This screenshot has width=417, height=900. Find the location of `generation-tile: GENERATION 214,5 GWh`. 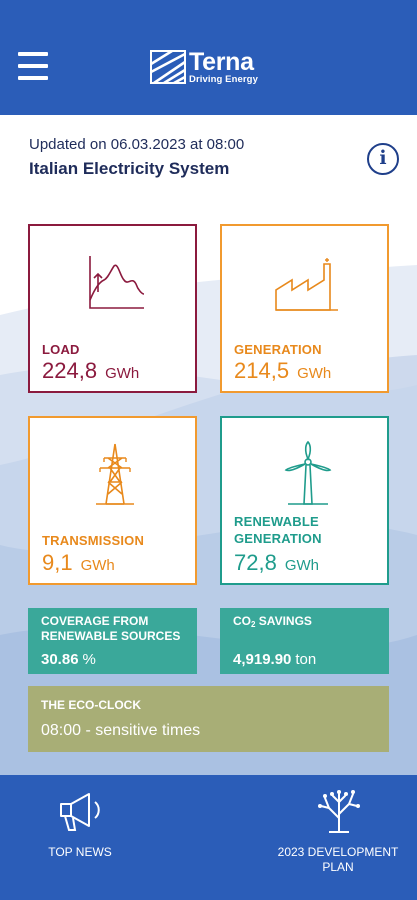

generation-tile: GENERATION 214,5 GWh is located at coordinates (304, 308).